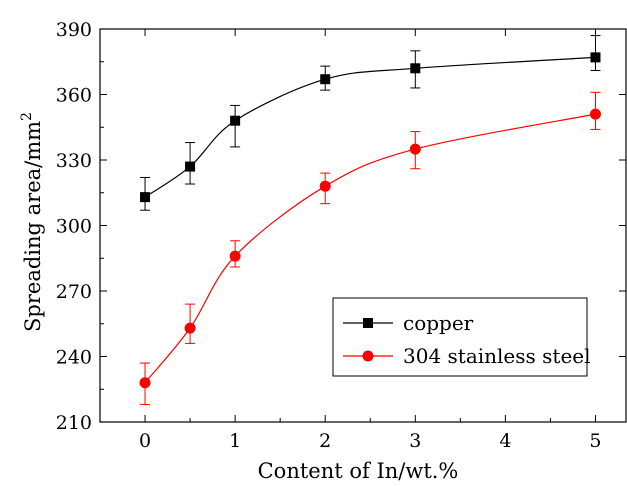 This screenshot has width=627, height=486. What do you see at coordinates (325, 441) in the screenshot?
I see `x-tick-label: 2` at bounding box center [325, 441].